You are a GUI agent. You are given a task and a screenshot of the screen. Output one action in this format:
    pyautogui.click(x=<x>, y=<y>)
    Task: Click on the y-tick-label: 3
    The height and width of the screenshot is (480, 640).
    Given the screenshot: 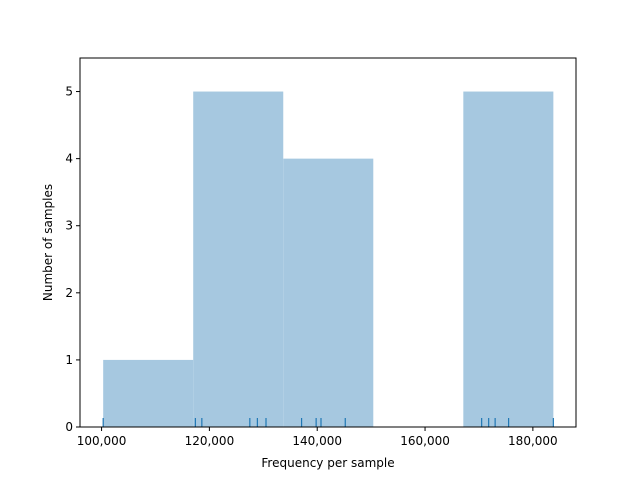 What is the action you would take?
    pyautogui.click(x=69, y=226)
    